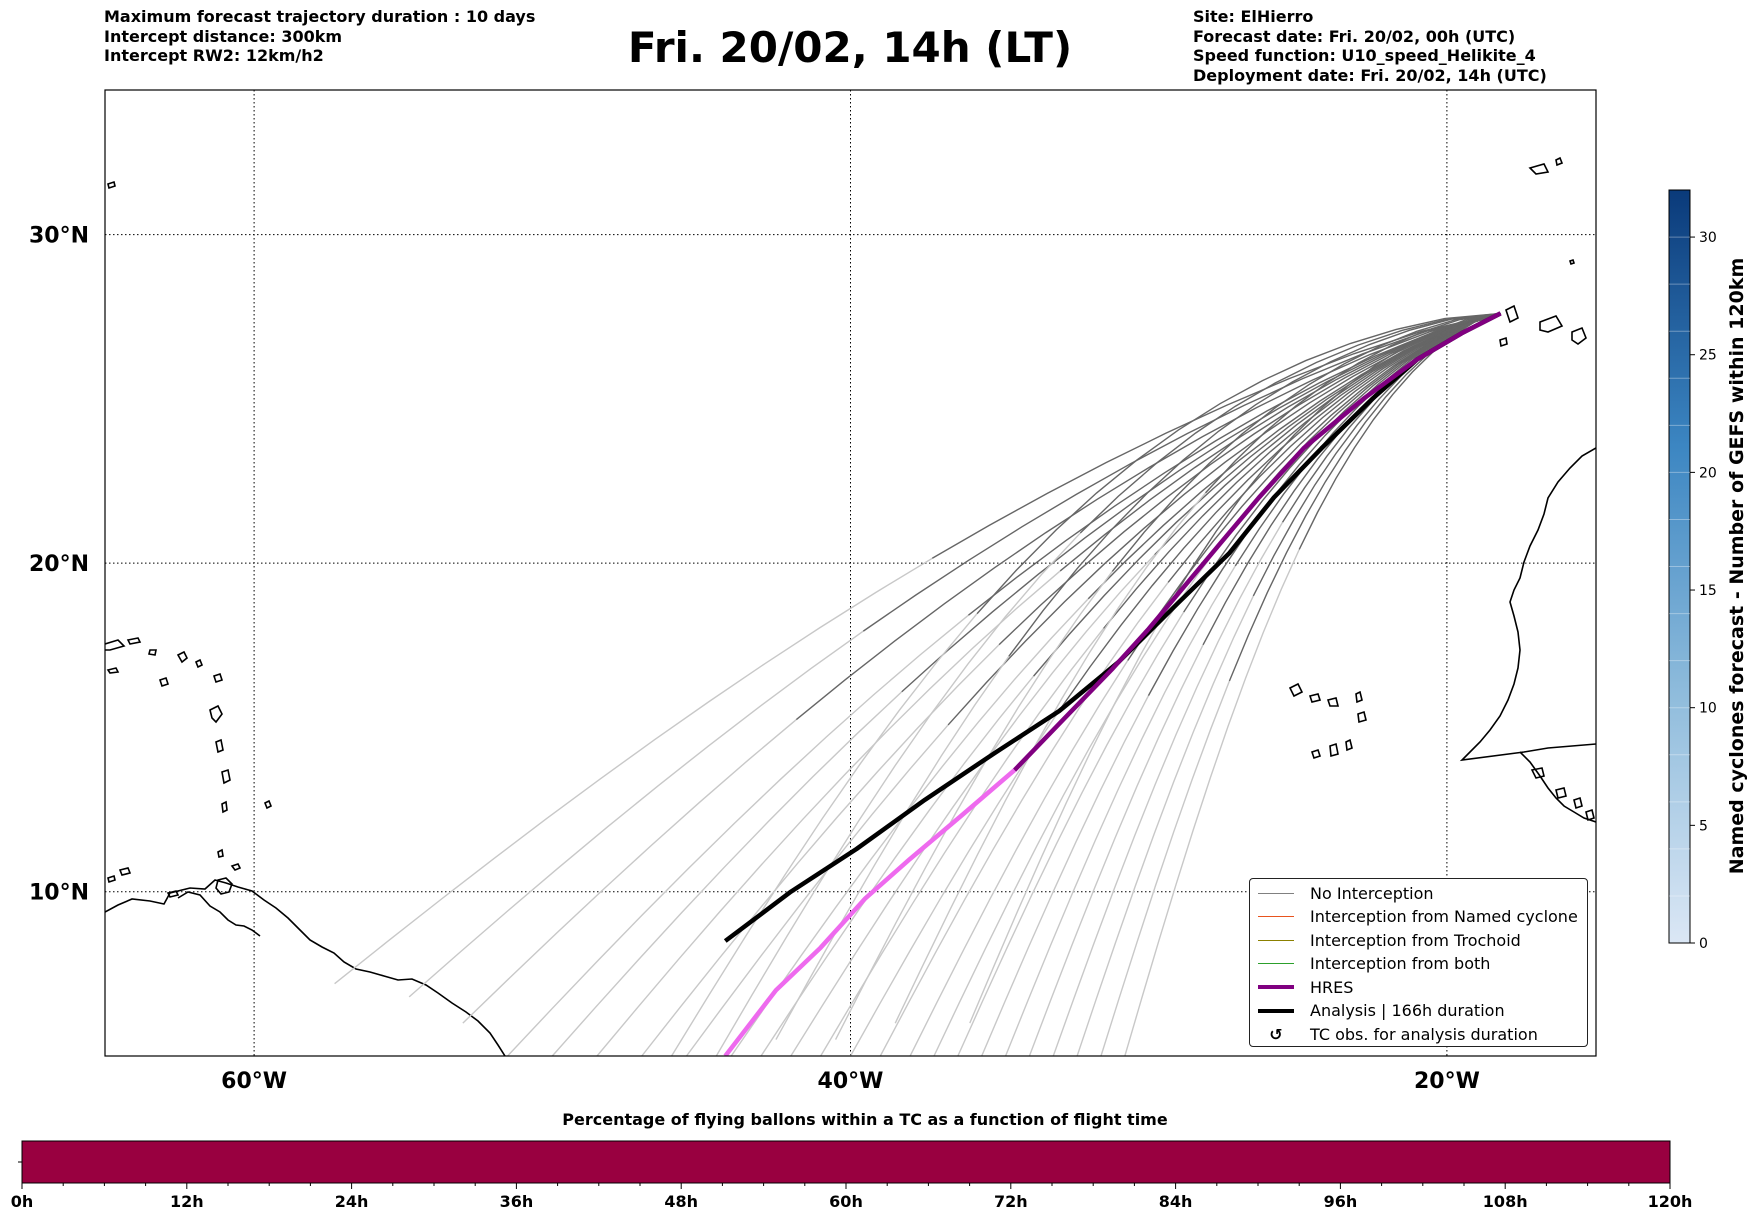  I want to click on time-bar-tick-label: 120h, so click(1670, 1201).